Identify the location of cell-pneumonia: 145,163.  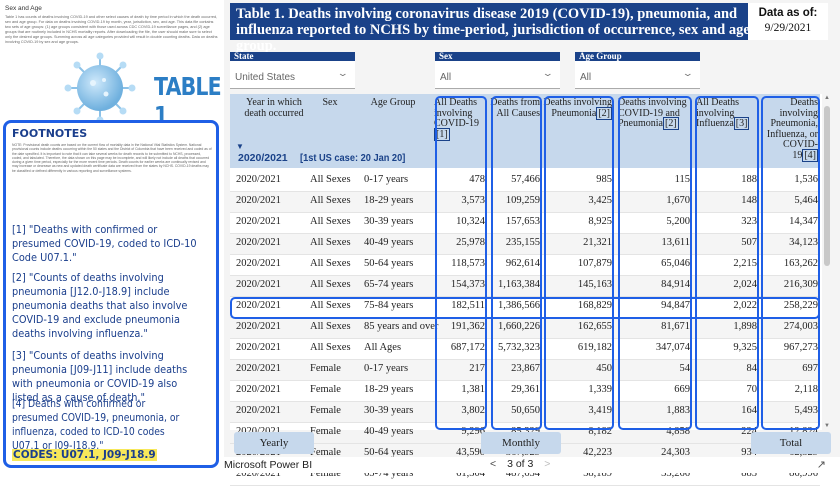
(594, 284).